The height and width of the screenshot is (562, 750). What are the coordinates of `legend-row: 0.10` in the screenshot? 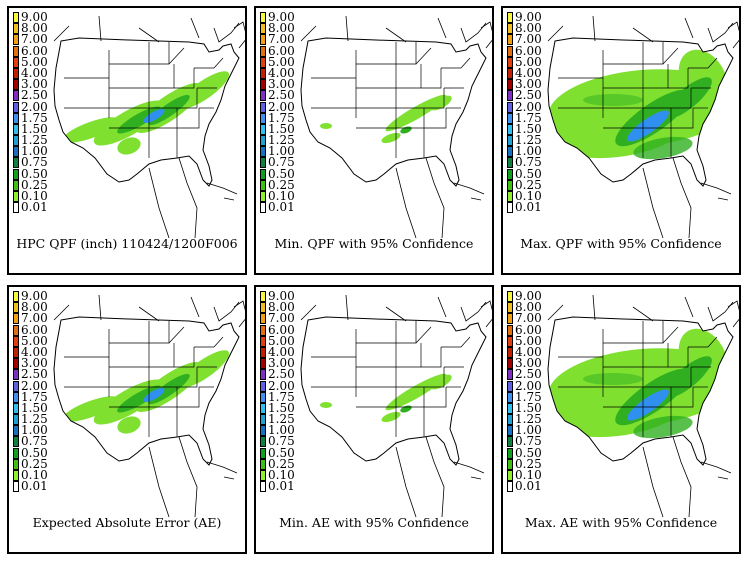 It's located at (34, 196).